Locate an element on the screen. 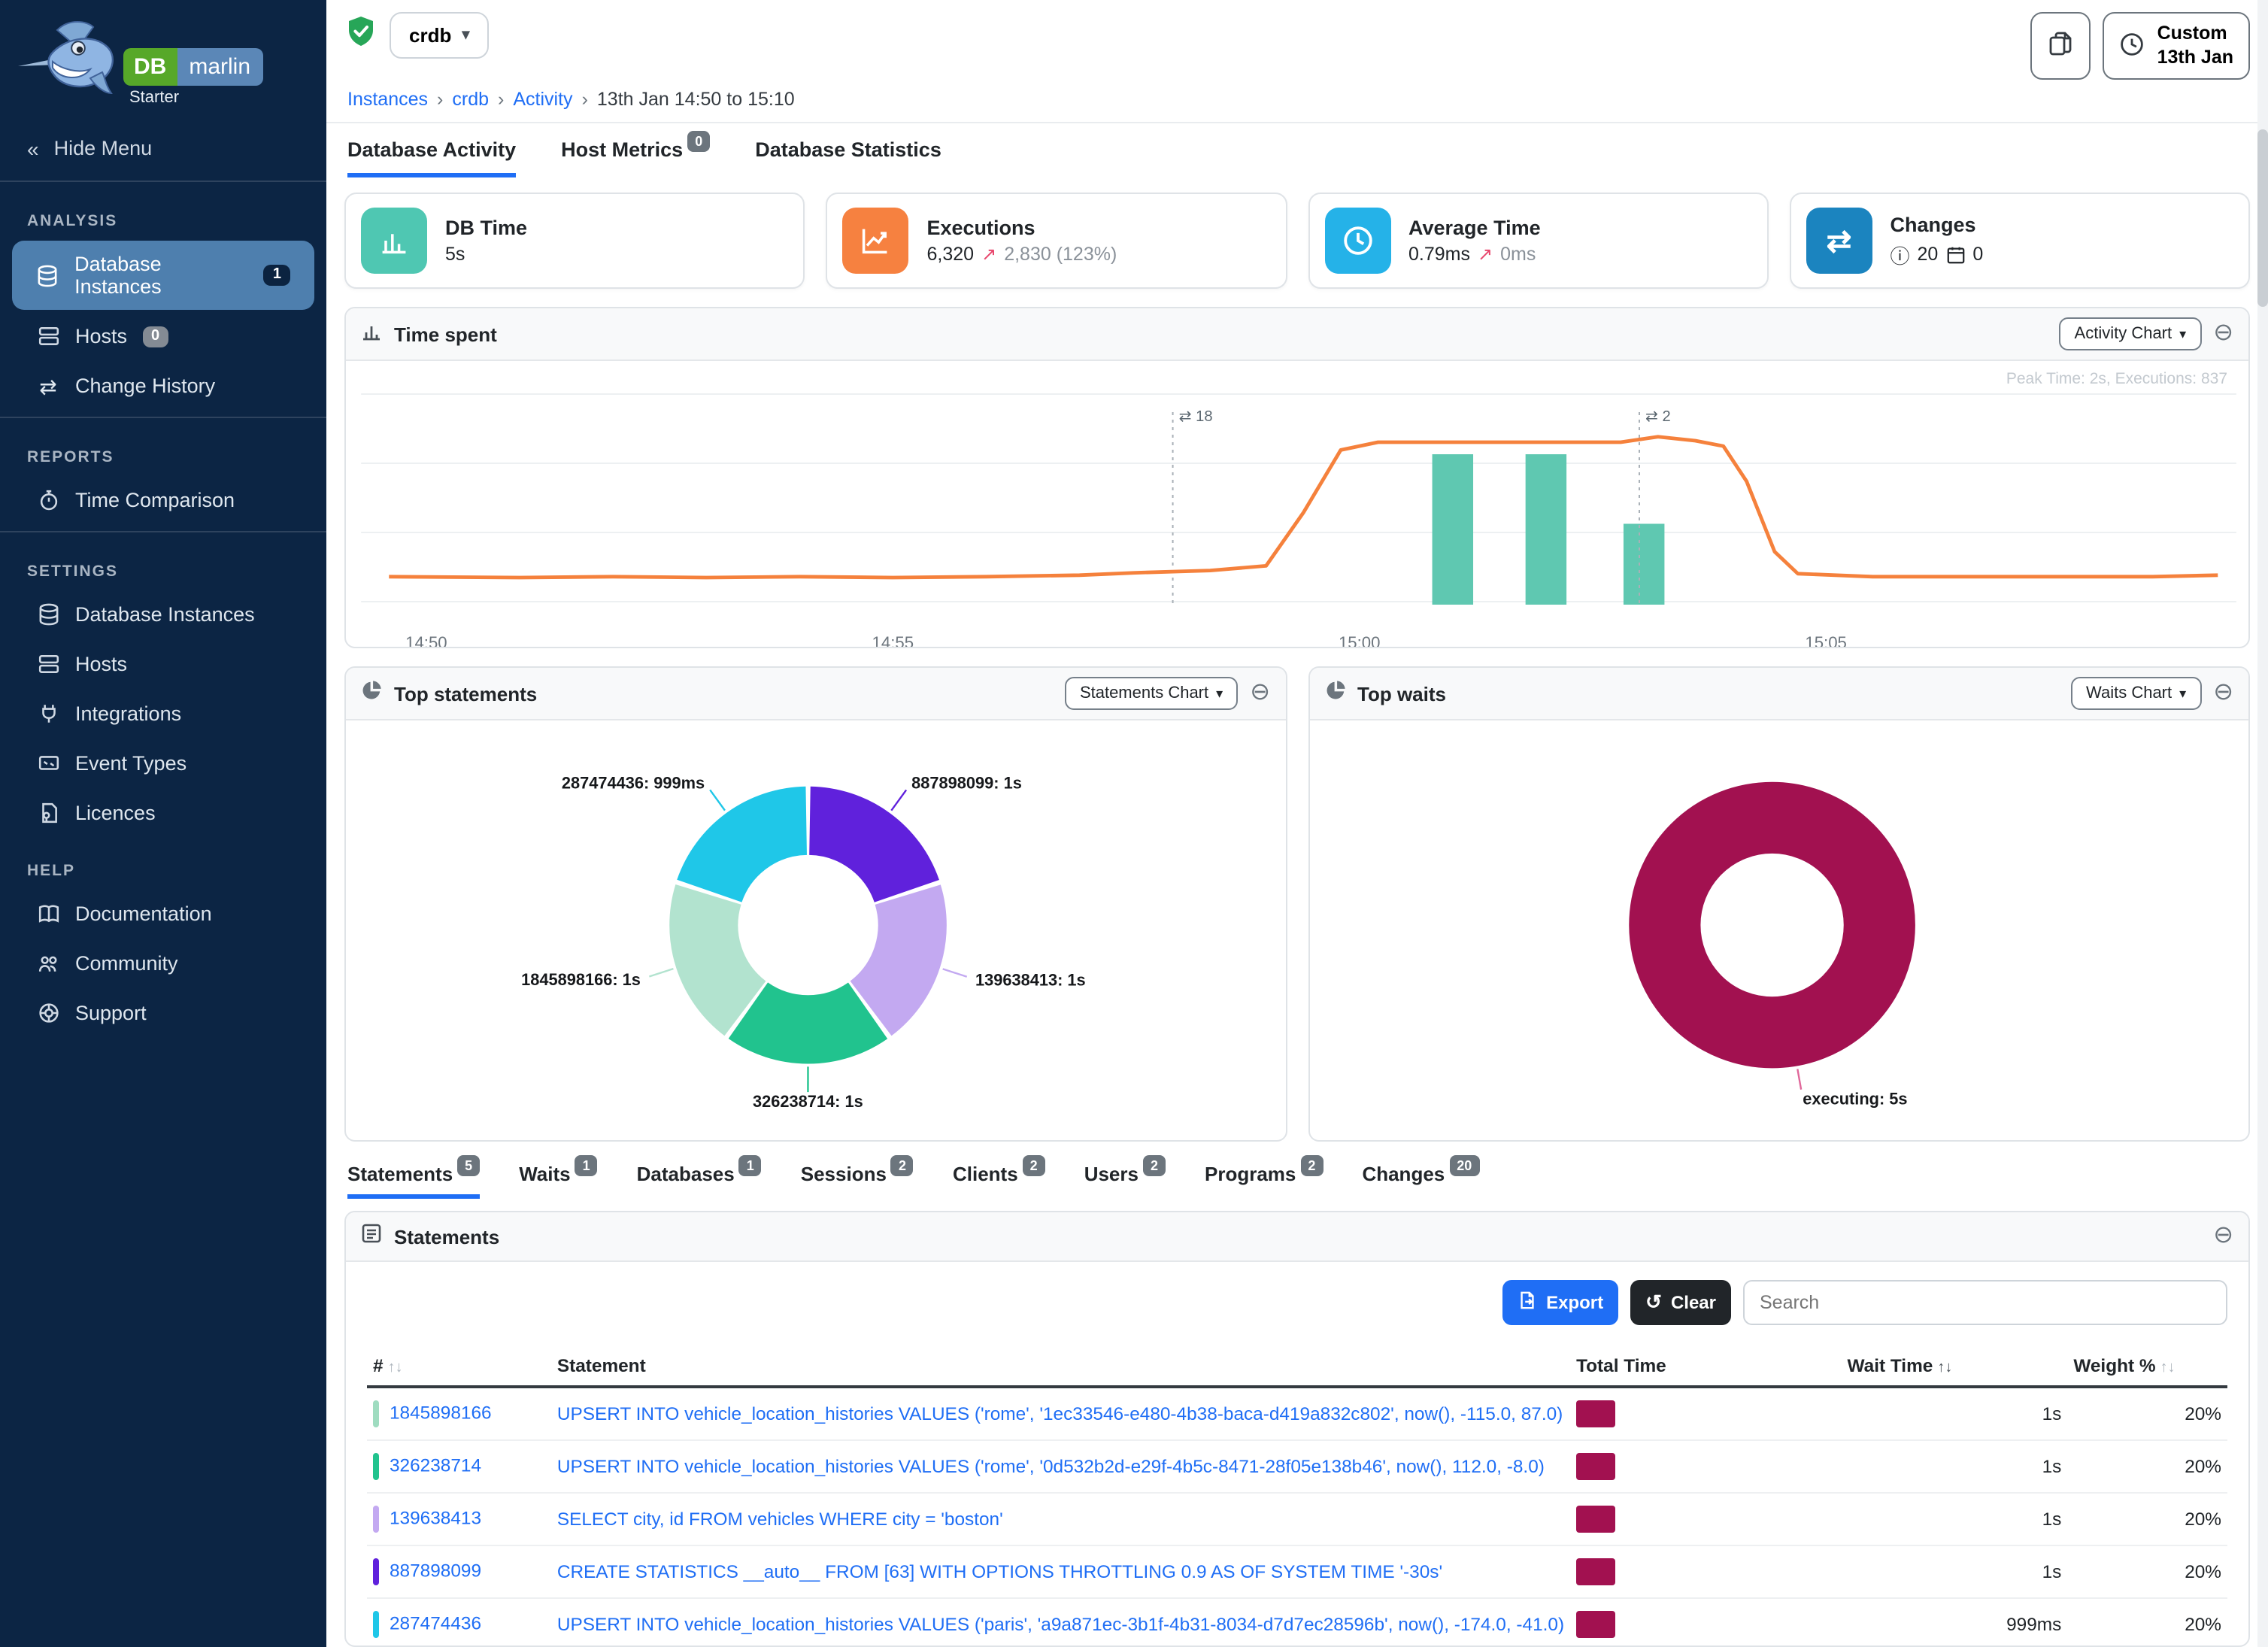  sidebar-item-label: Change History is located at coordinates (145, 386).